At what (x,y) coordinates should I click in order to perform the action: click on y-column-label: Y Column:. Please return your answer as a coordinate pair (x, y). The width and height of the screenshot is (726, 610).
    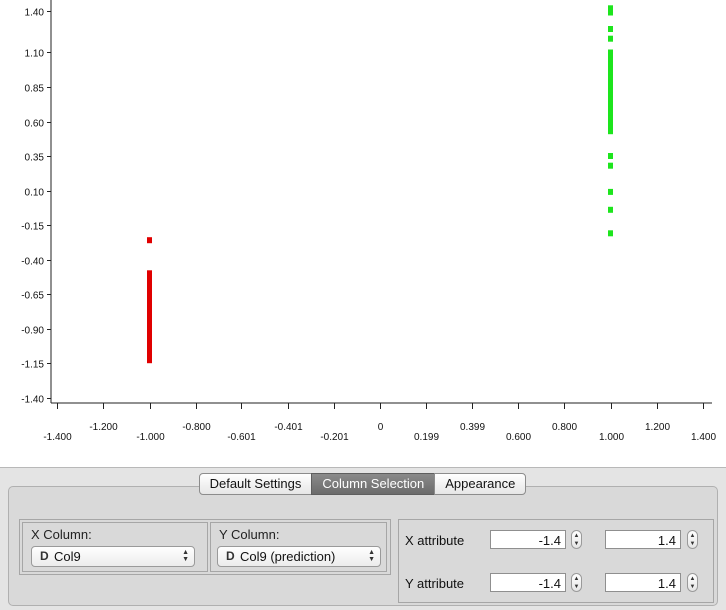
    Looking at the image, I should click on (249, 534).